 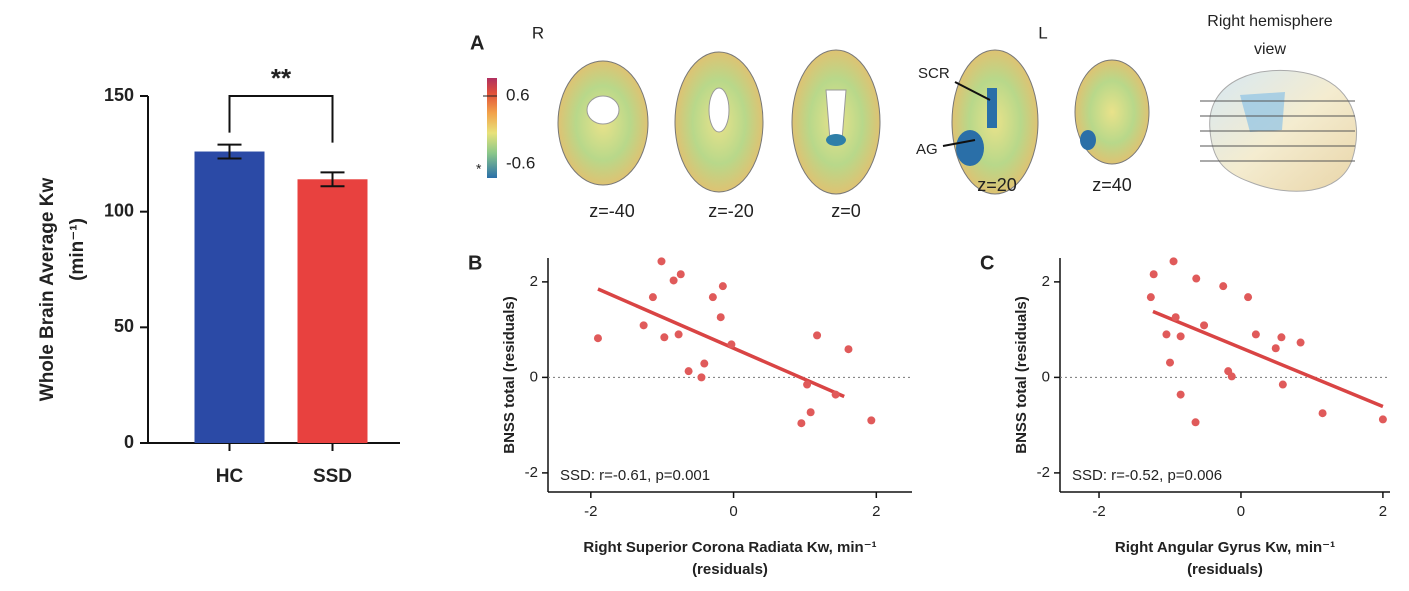 I want to click on slice-label: z=-40, so click(x=612, y=211).